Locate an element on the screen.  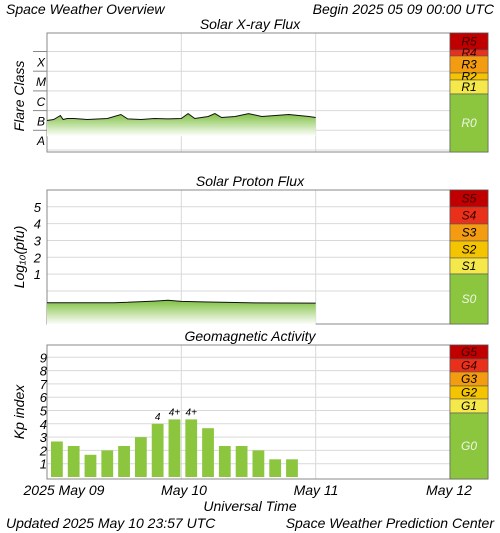
proton-ytick-2: 2 is located at coordinates (37, 257).